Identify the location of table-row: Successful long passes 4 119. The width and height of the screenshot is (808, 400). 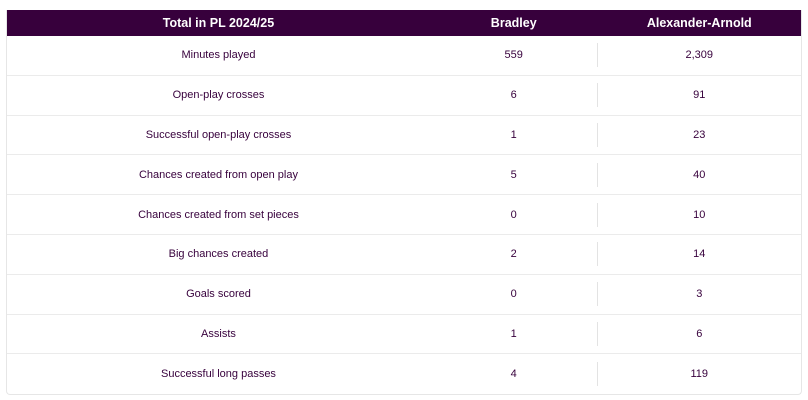
(404, 374).